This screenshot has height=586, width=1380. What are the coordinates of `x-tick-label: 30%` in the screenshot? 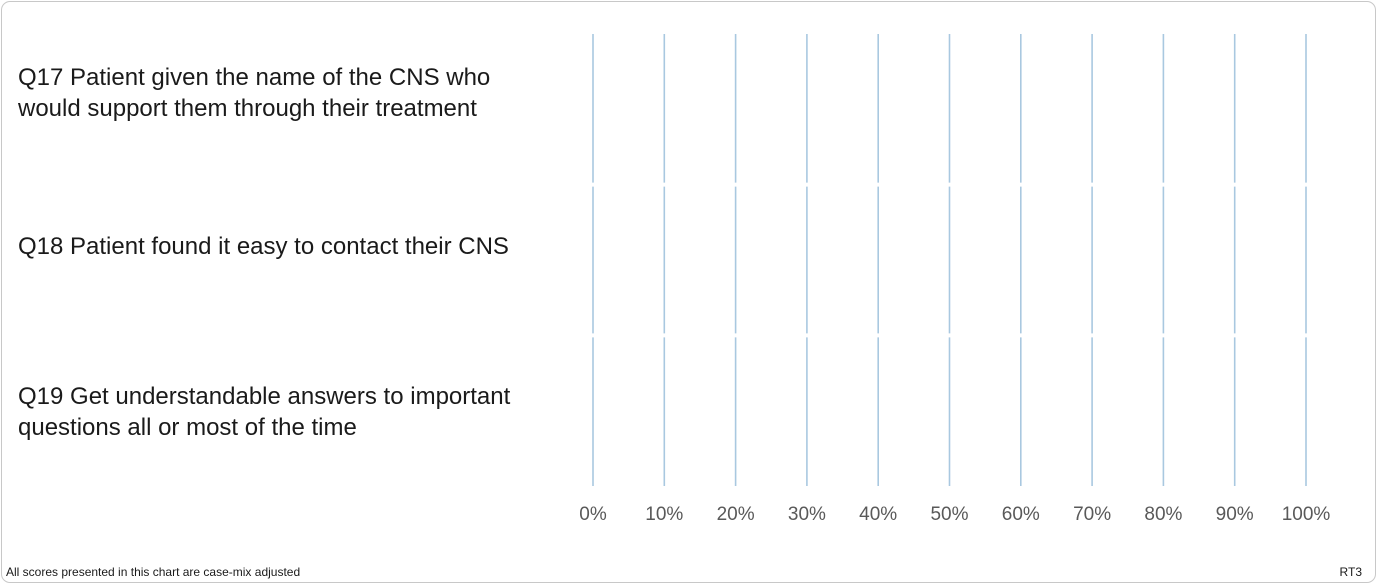 It's located at (806, 514).